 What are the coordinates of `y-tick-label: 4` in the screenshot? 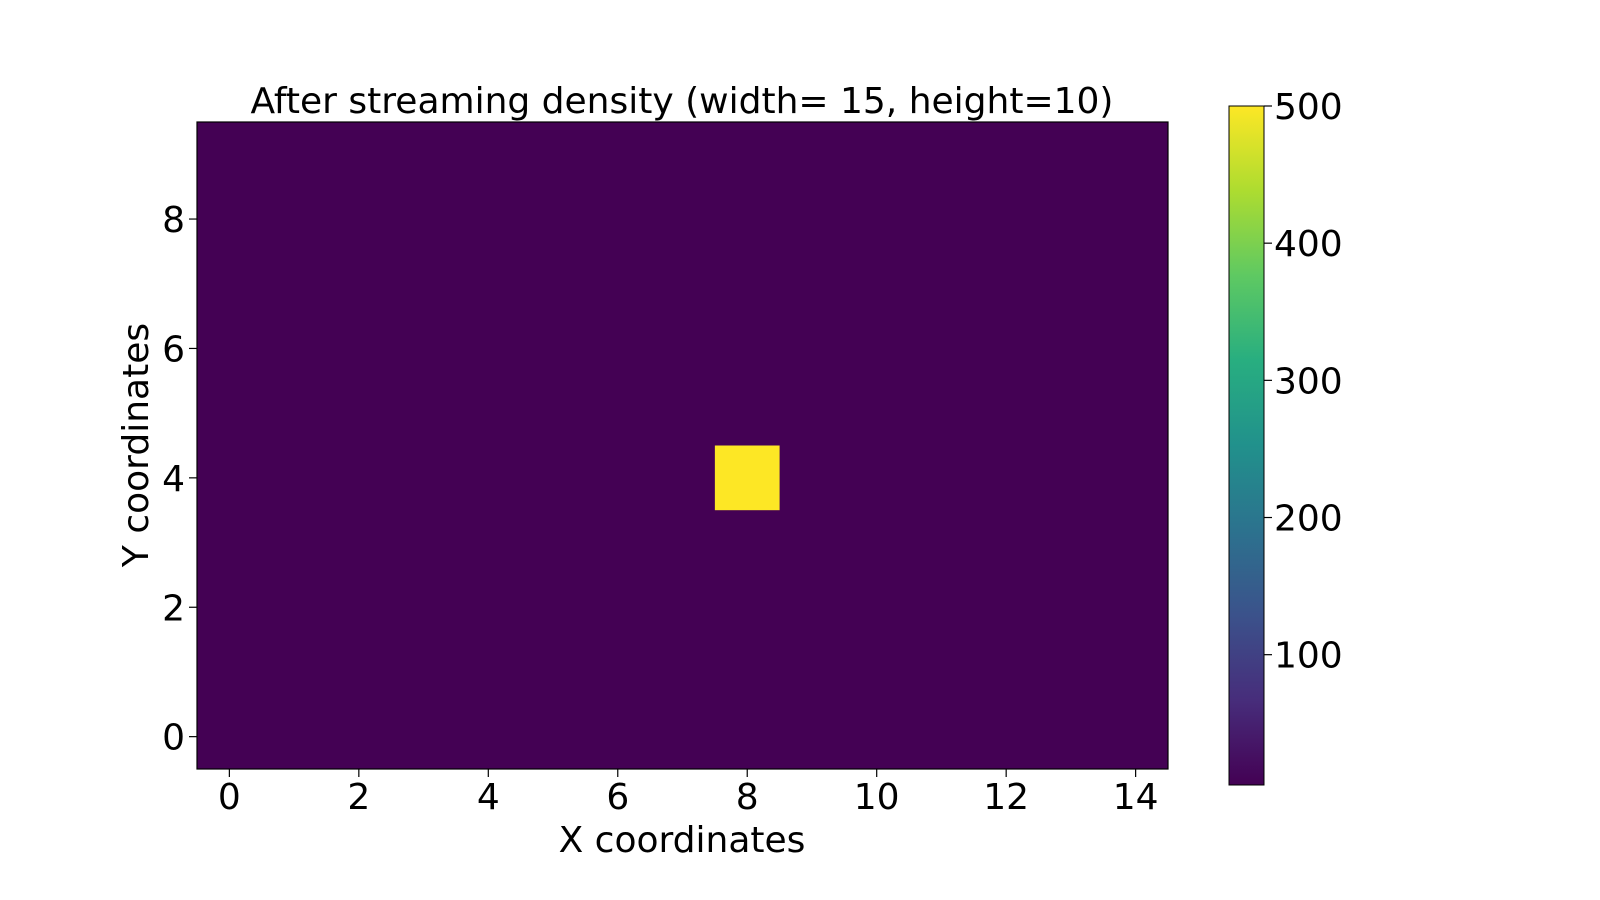 It's located at (173, 479).